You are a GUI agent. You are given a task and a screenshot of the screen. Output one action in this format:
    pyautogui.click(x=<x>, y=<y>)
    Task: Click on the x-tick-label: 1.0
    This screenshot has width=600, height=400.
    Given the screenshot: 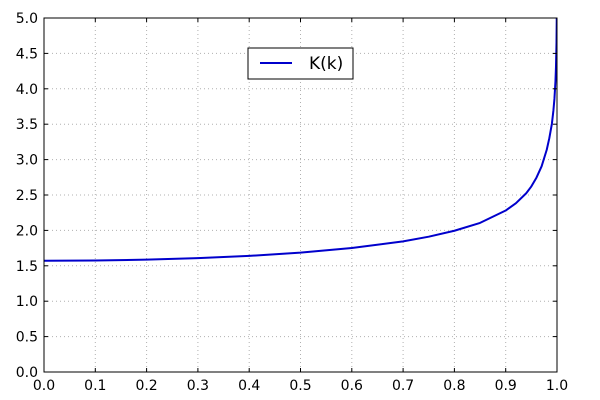 What is the action you would take?
    pyautogui.click(x=557, y=386)
    